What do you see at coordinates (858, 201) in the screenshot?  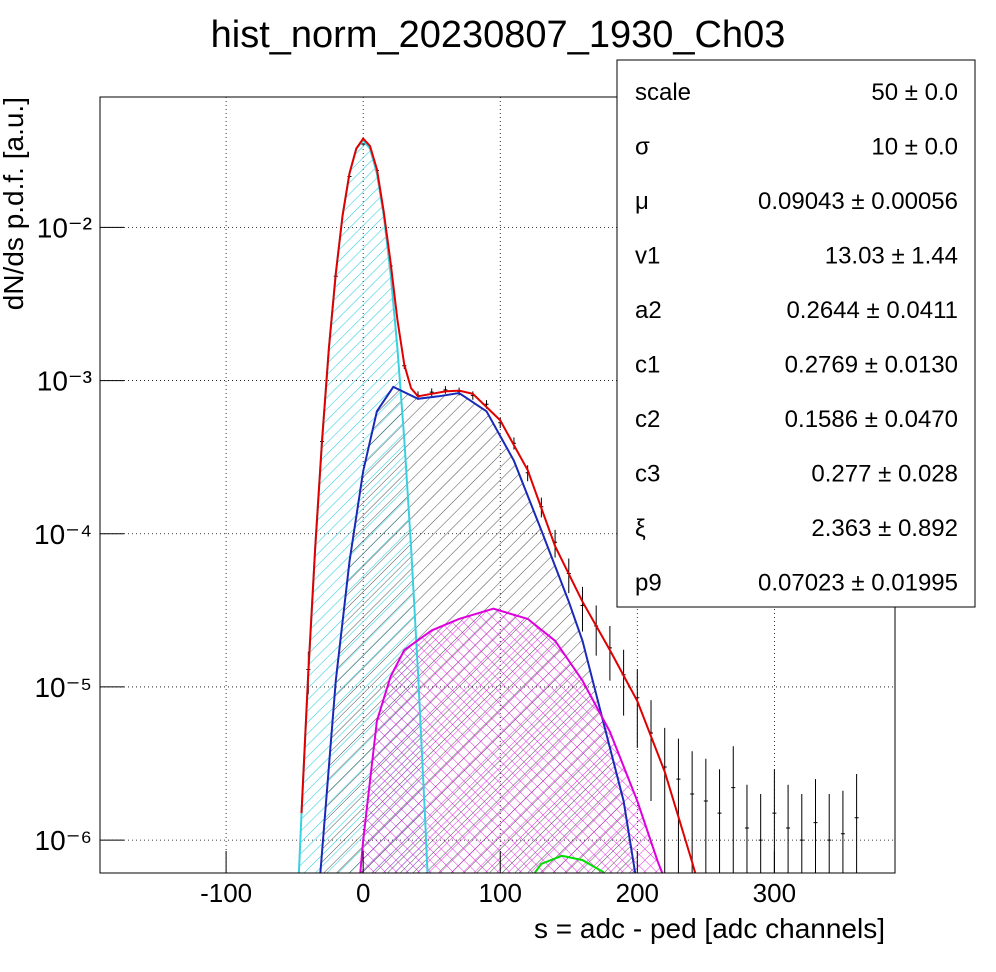 I see `stats-value: 0.09043 ± 0.00056` at bounding box center [858, 201].